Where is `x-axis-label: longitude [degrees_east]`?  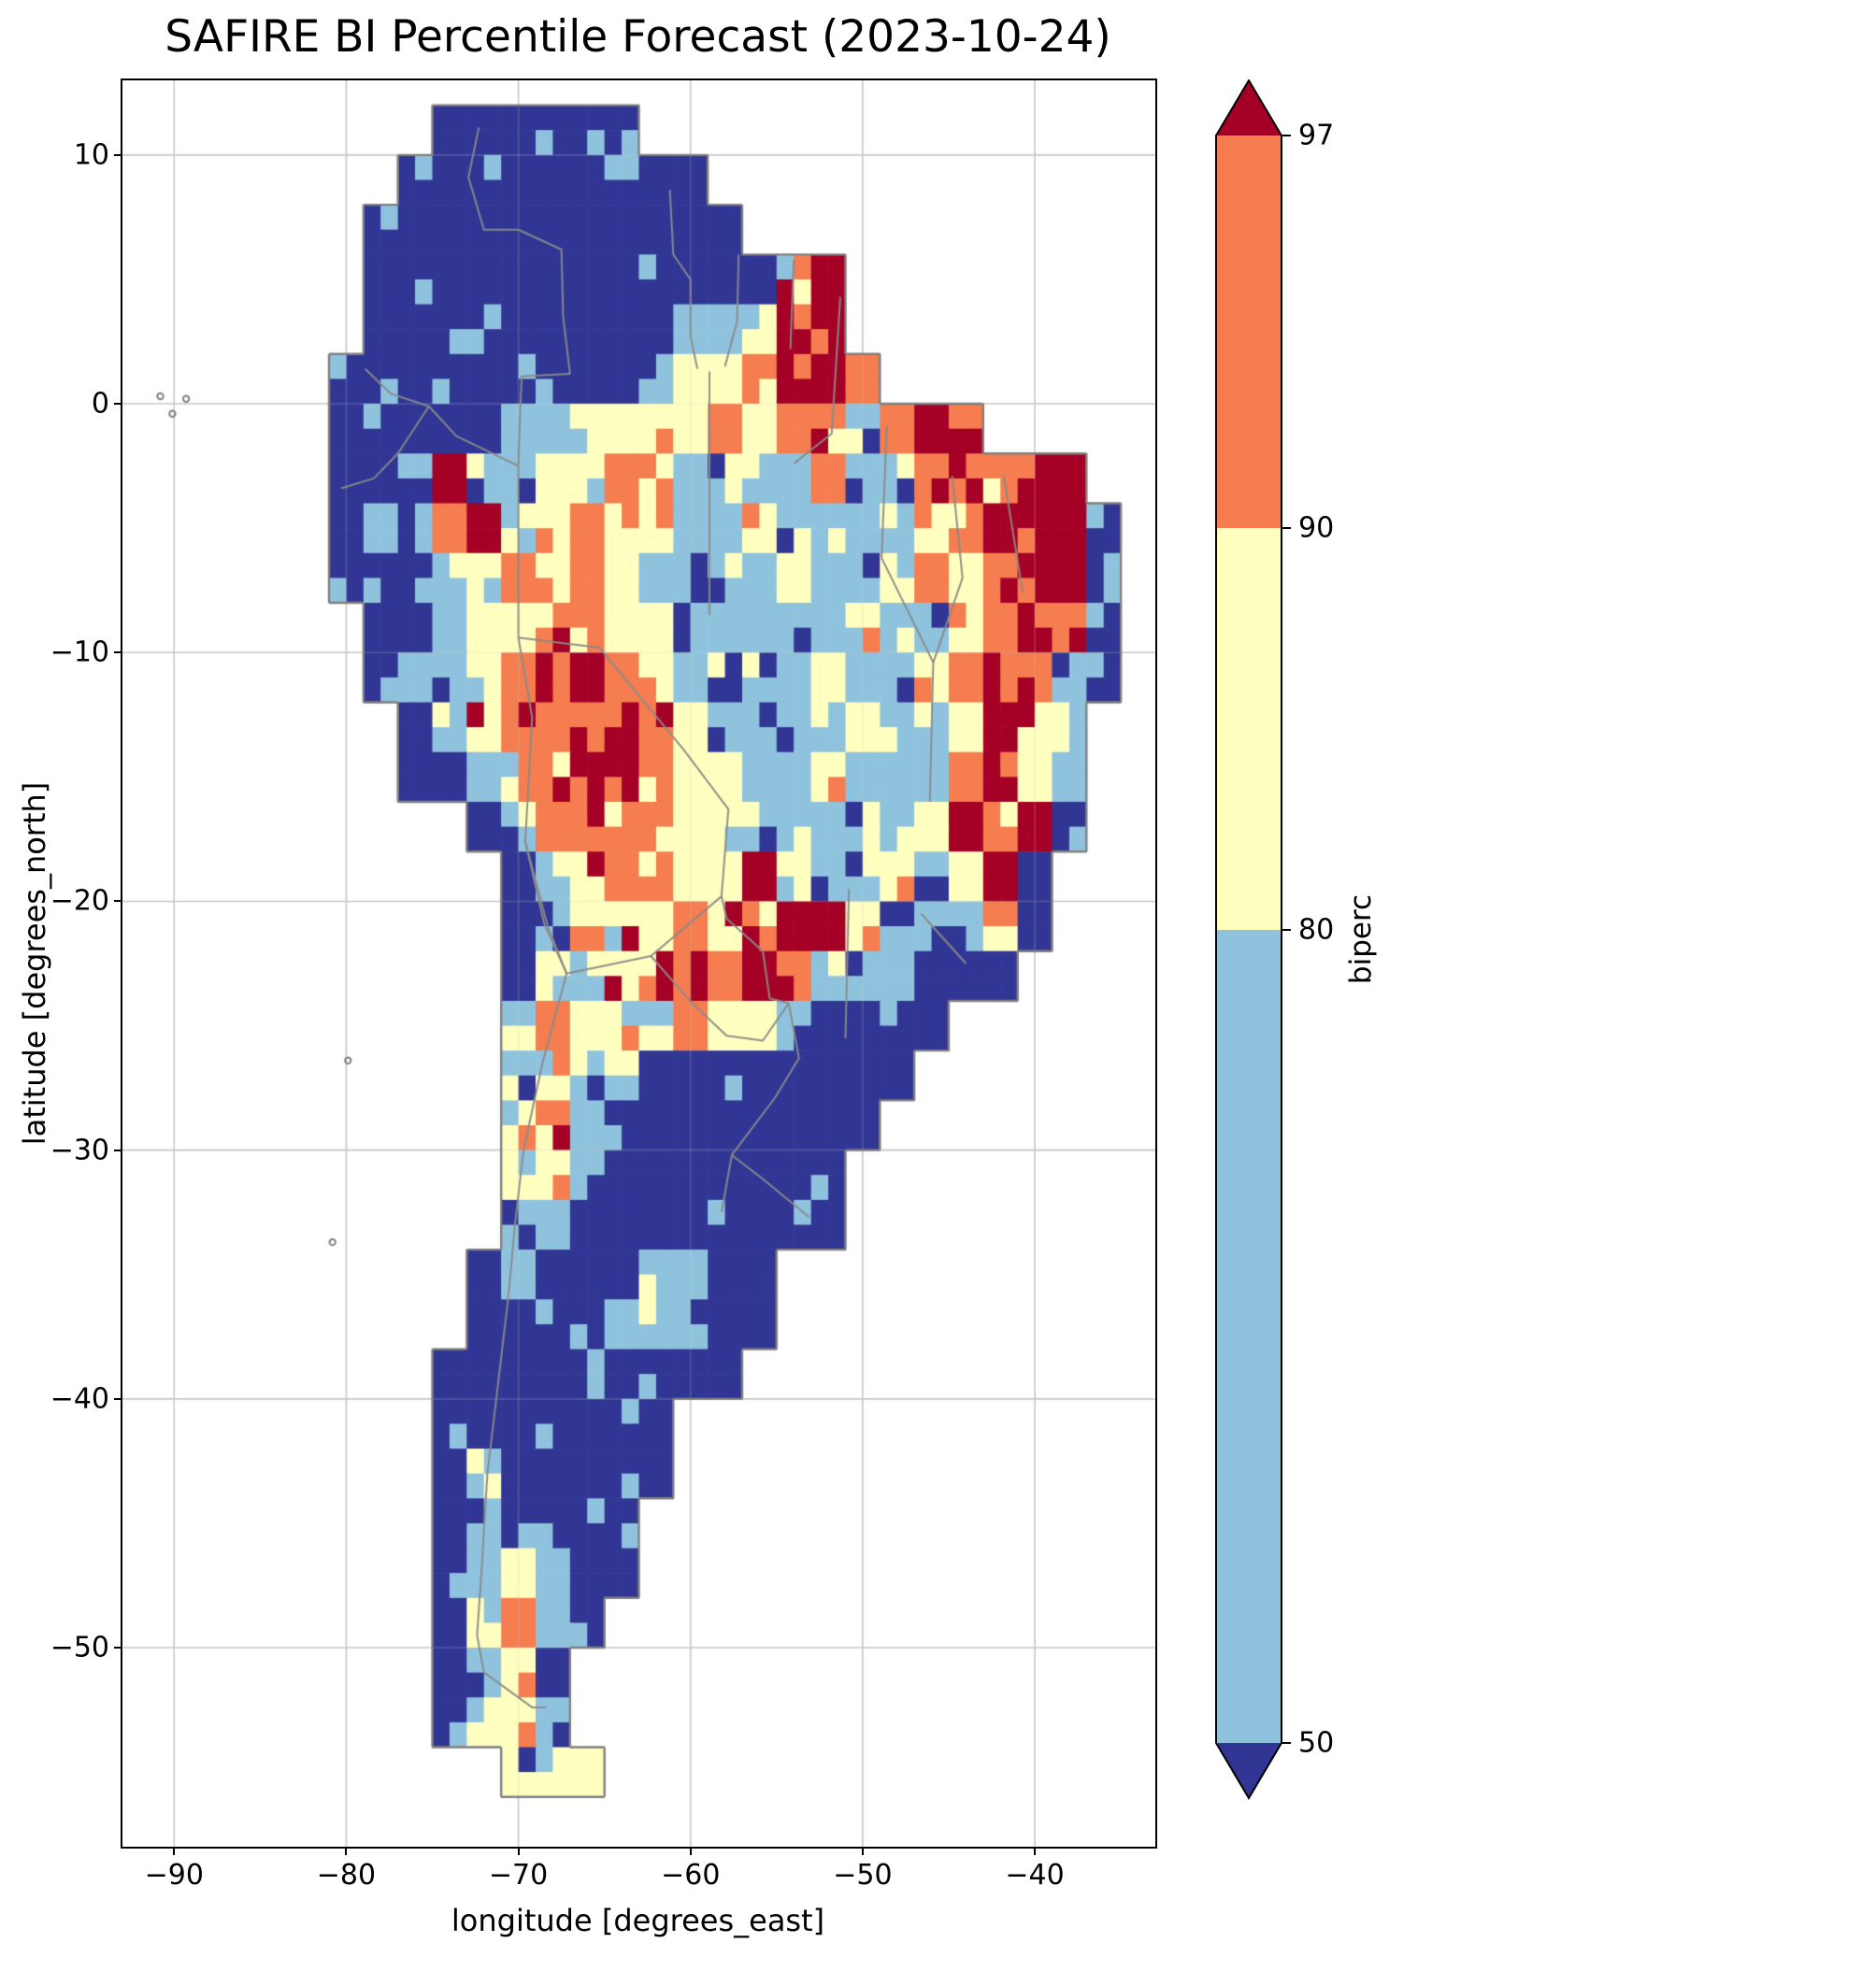 x-axis-label: longitude [degrees_east] is located at coordinates (638, 1920).